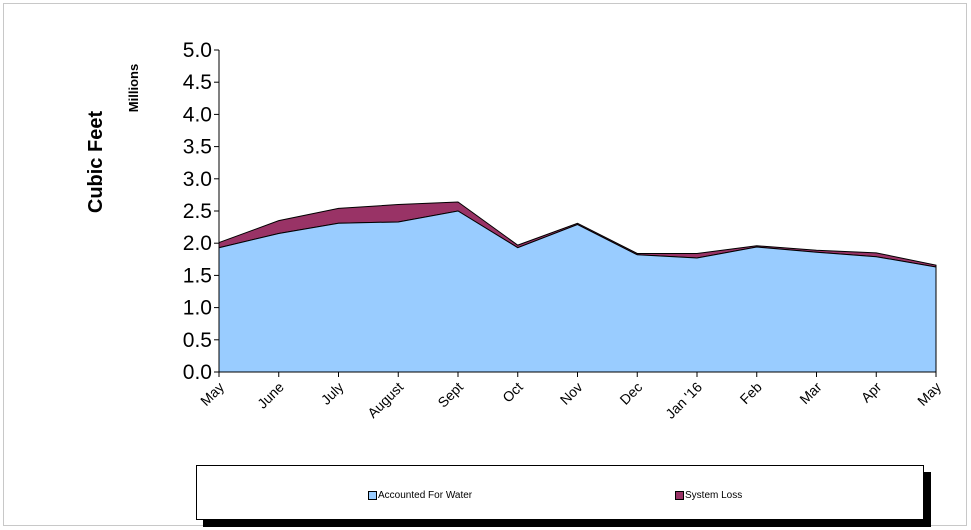 This screenshot has width=971, height=530. Describe the element at coordinates (385, 400) in the screenshot. I see `x-tick-label: August` at that location.